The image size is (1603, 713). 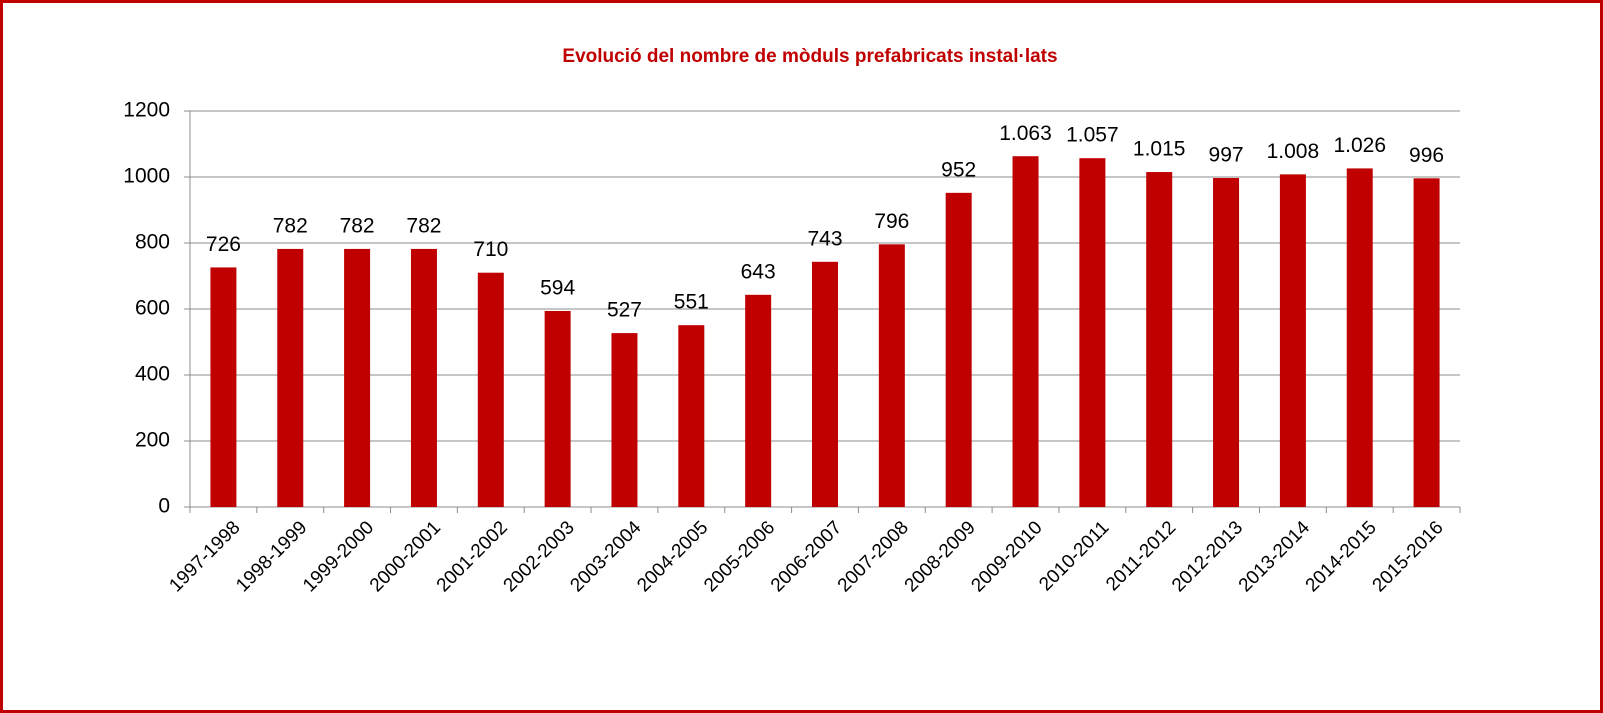 What do you see at coordinates (958, 169) in the screenshot?
I see `value-label: 952` at bounding box center [958, 169].